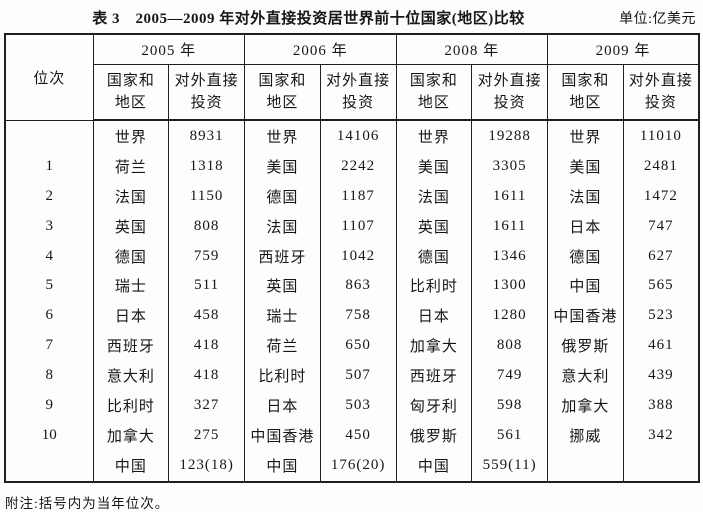  What do you see at coordinates (49, 315) in the screenshot?
I see `rank-cell: 6` at bounding box center [49, 315].